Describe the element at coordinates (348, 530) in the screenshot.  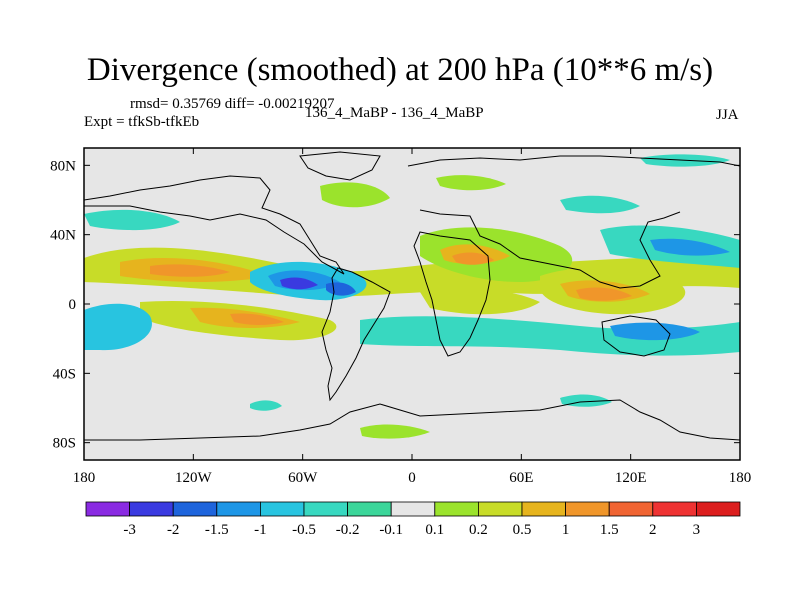
I see `colorbar-label: -0.2` at that location.